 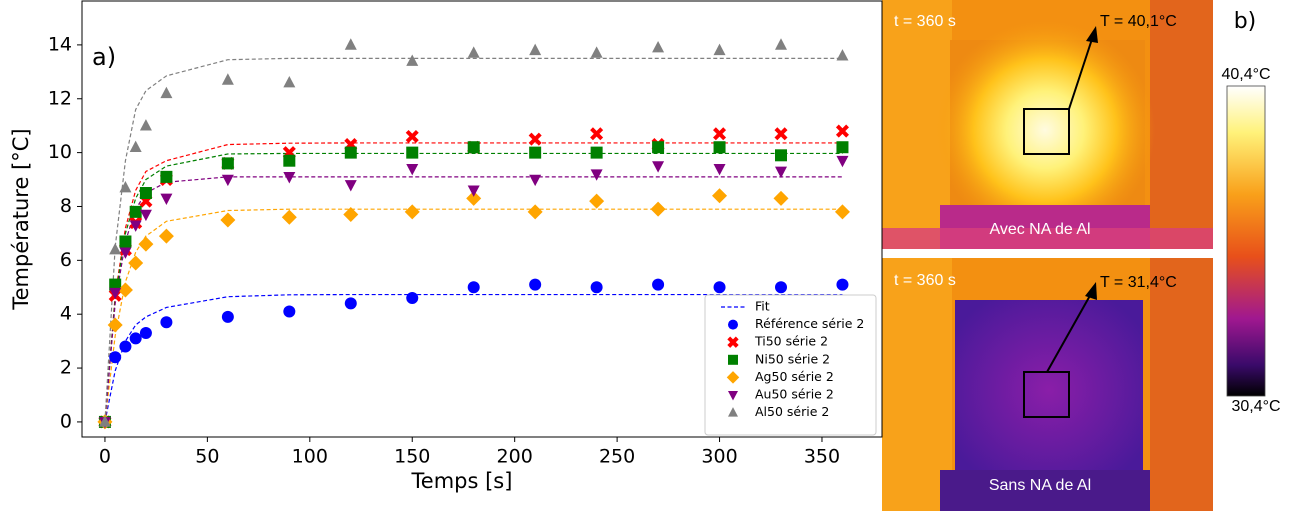 I want to click on legend-label: Au50 série 2, so click(x=794, y=394).